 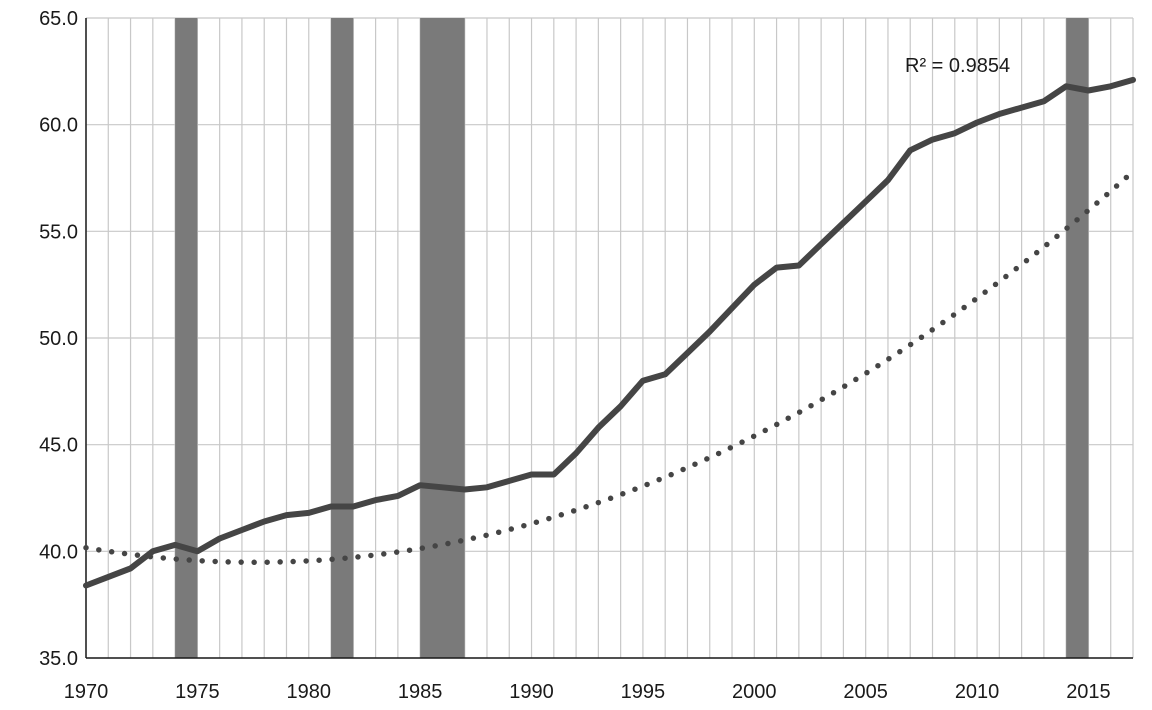 What do you see at coordinates (58, 19) in the screenshot?
I see `y-tick-label: 65.0` at bounding box center [58, 19].